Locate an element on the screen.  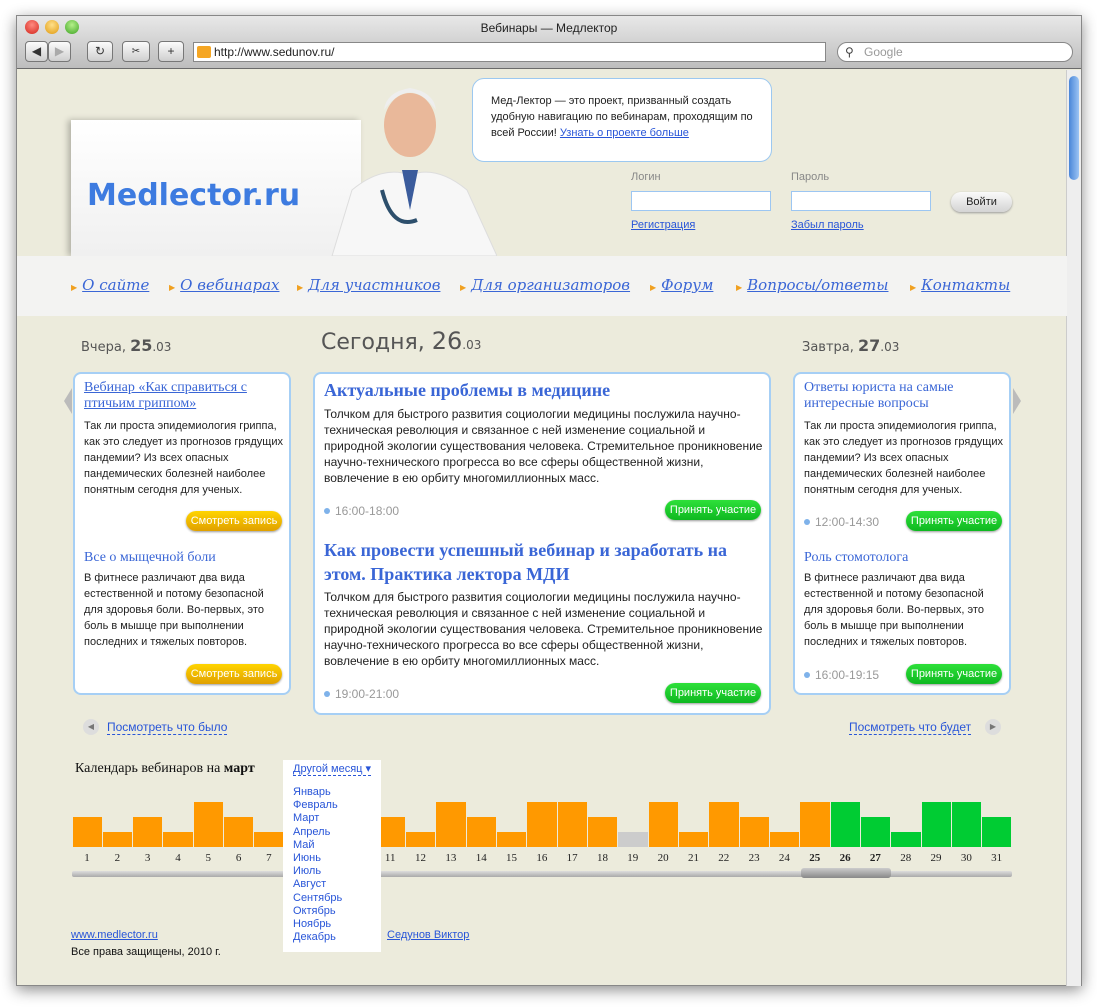
calendar-day-label: 21 is located at coordinates (693, 858).